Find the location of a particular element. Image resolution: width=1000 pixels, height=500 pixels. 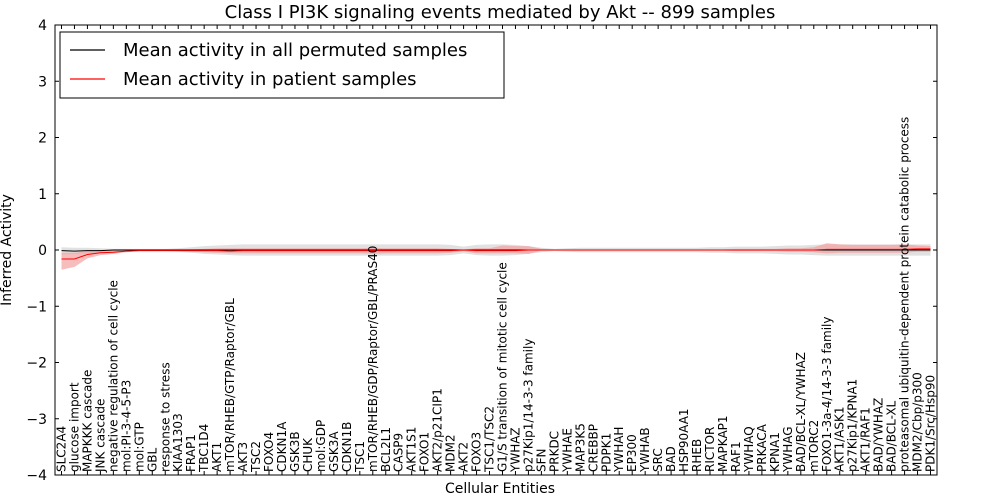

x-tick-label: PRKDC is located at coordinates (554, 451).